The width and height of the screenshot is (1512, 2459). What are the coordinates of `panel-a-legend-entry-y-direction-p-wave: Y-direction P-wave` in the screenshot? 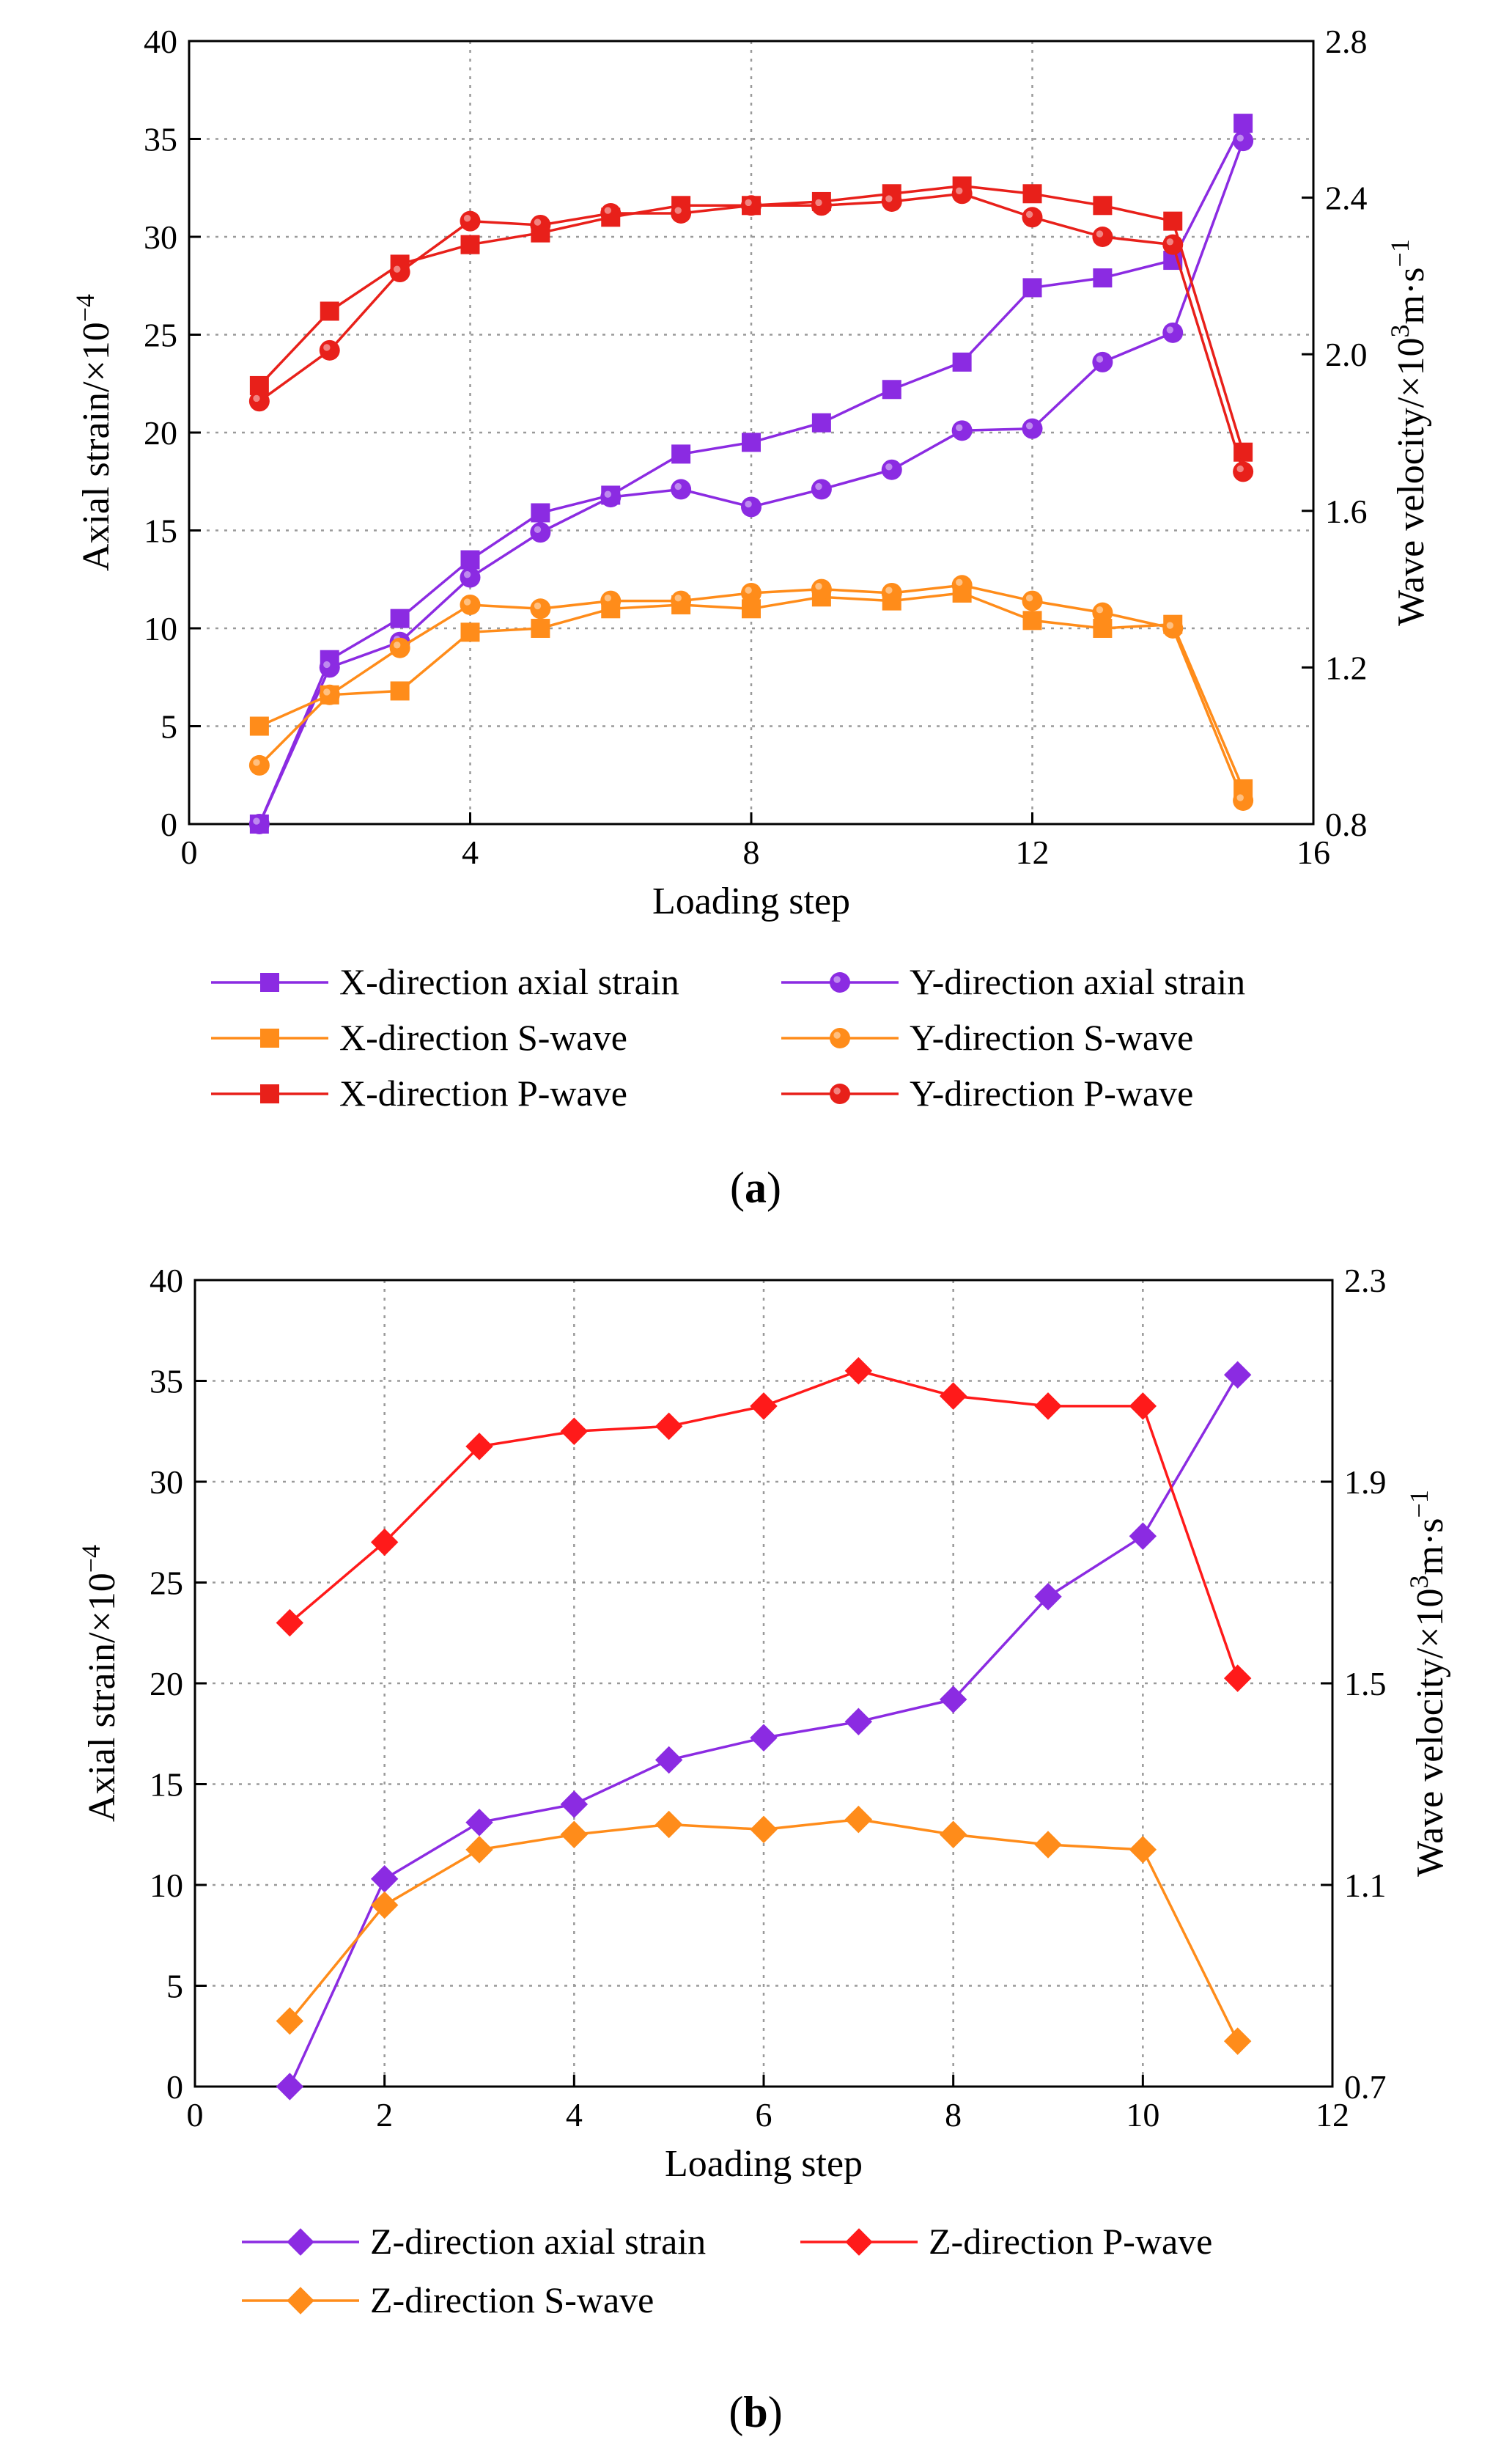 It's located at (987, 1093).